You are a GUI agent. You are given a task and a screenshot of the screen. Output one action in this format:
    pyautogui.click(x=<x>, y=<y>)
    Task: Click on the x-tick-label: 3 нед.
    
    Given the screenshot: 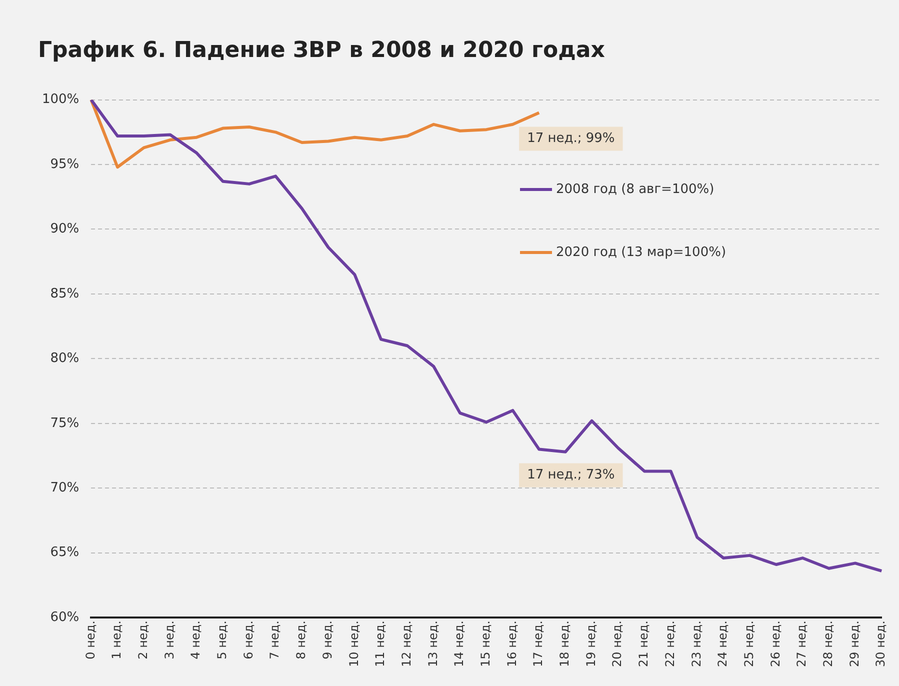 What is the action you would take?
    pyautogui.click(x=169, y=640)
    